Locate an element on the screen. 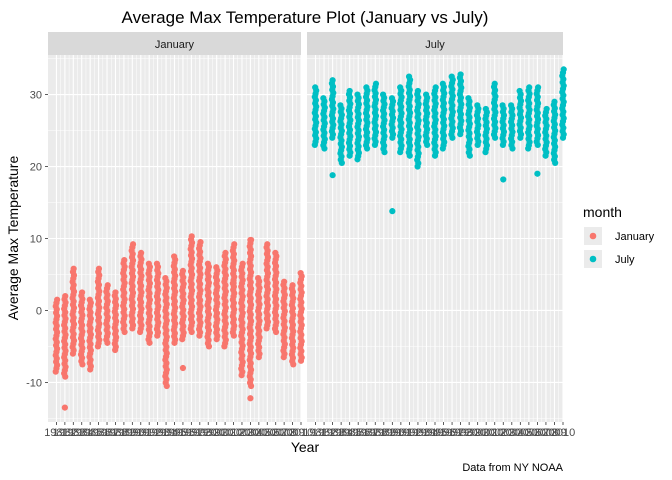 The width and height of the screenshot is (672, 480). facet-strip-july is located at coordinates (435, 43).